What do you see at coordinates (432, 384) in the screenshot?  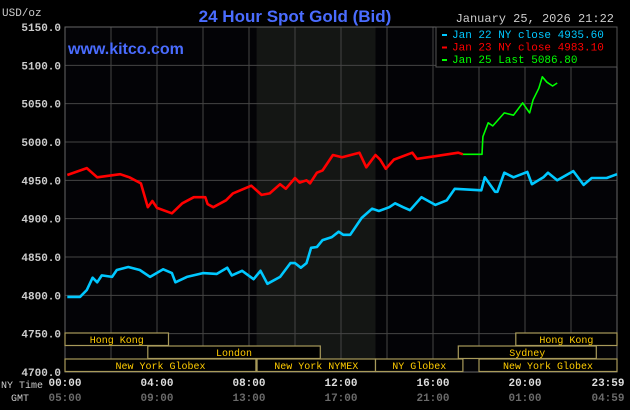 I see `x-tick-label-ny: 16:00` at bounding box center [432, 384].